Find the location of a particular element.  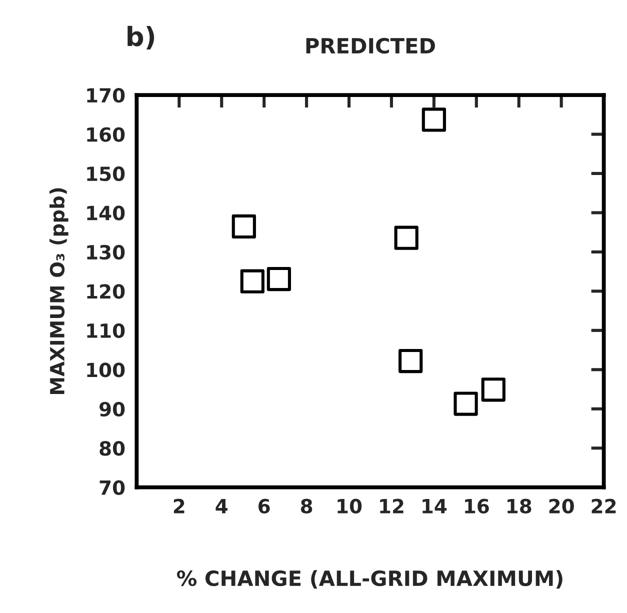

x-tick-label: 14 is located at coordinates (434, 506).